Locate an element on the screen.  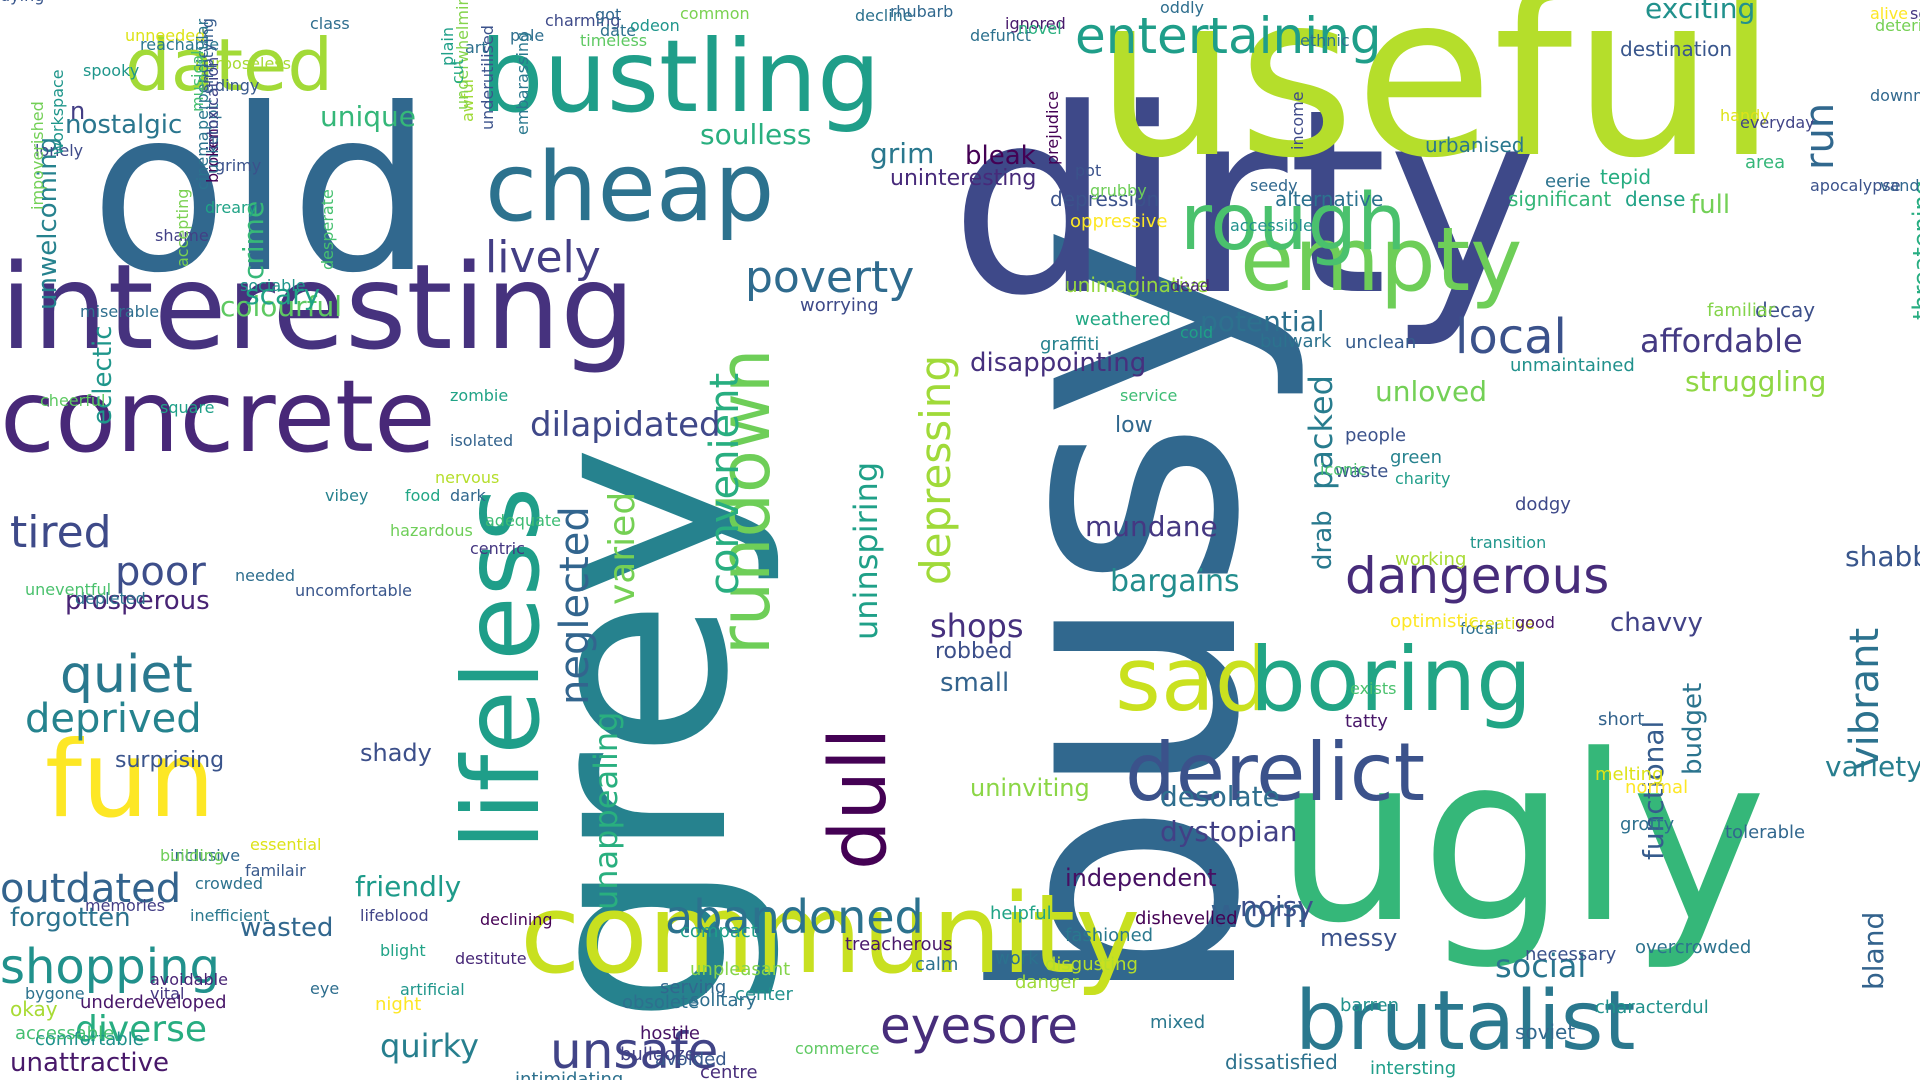
cloud-word: exists is located at coordinates (1373, 688).